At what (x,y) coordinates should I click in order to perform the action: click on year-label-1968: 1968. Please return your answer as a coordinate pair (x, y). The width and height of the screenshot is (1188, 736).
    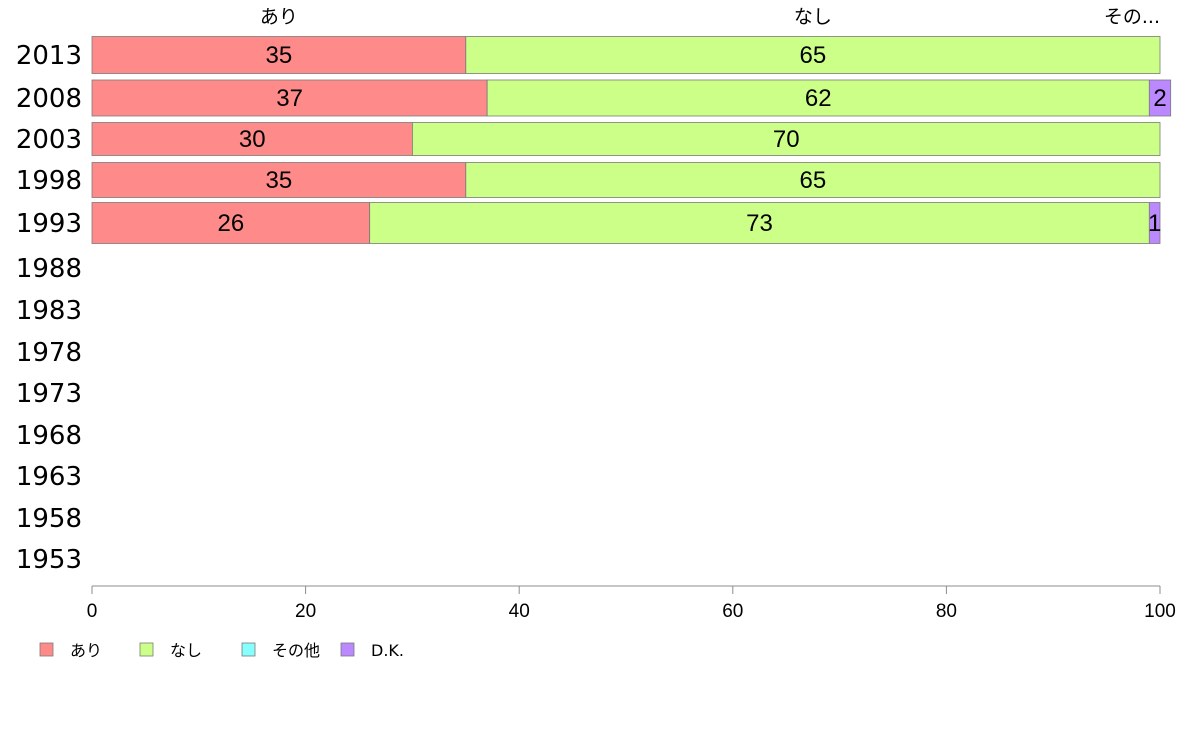
    Looking at the image, I should click on (49, 436).